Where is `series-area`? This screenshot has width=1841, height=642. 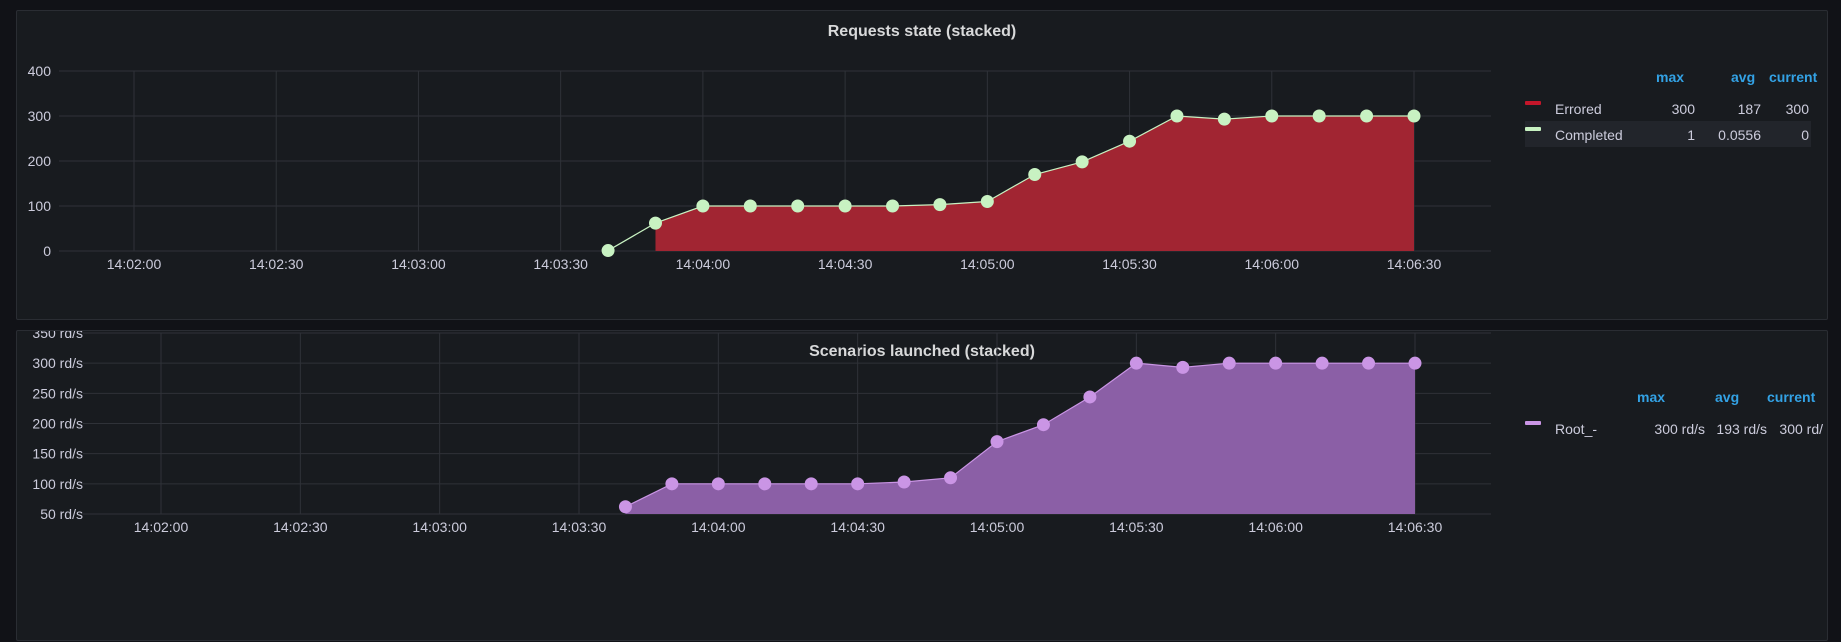 series-area is located at coordinates (1020, 438).